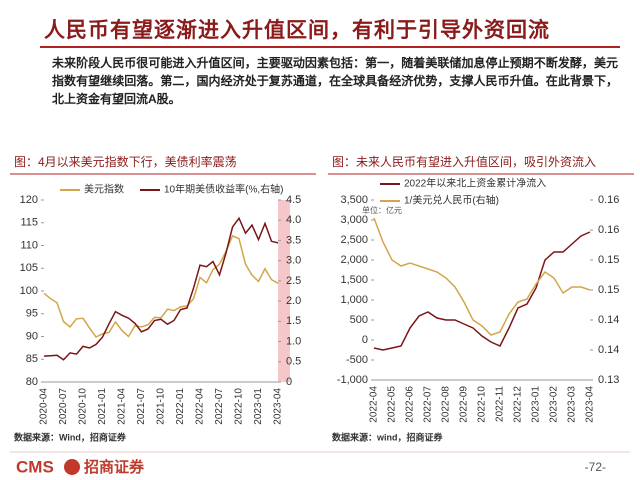 The image size is (640, 480). I want to click on x-tick-label: 2022-09, so click(464, 404).